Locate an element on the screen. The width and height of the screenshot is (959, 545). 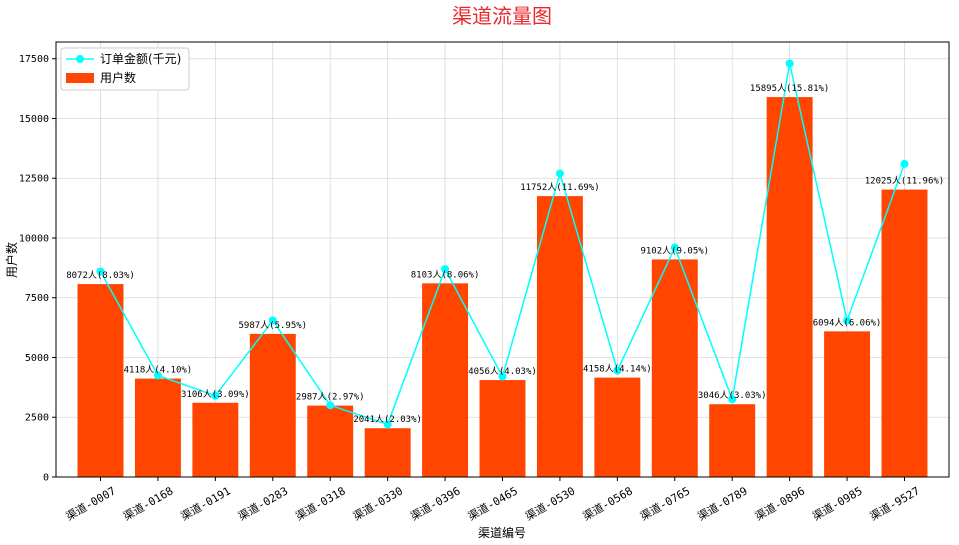
x-tick-label: 渠道-0530 is located at coordinates (550, 503).